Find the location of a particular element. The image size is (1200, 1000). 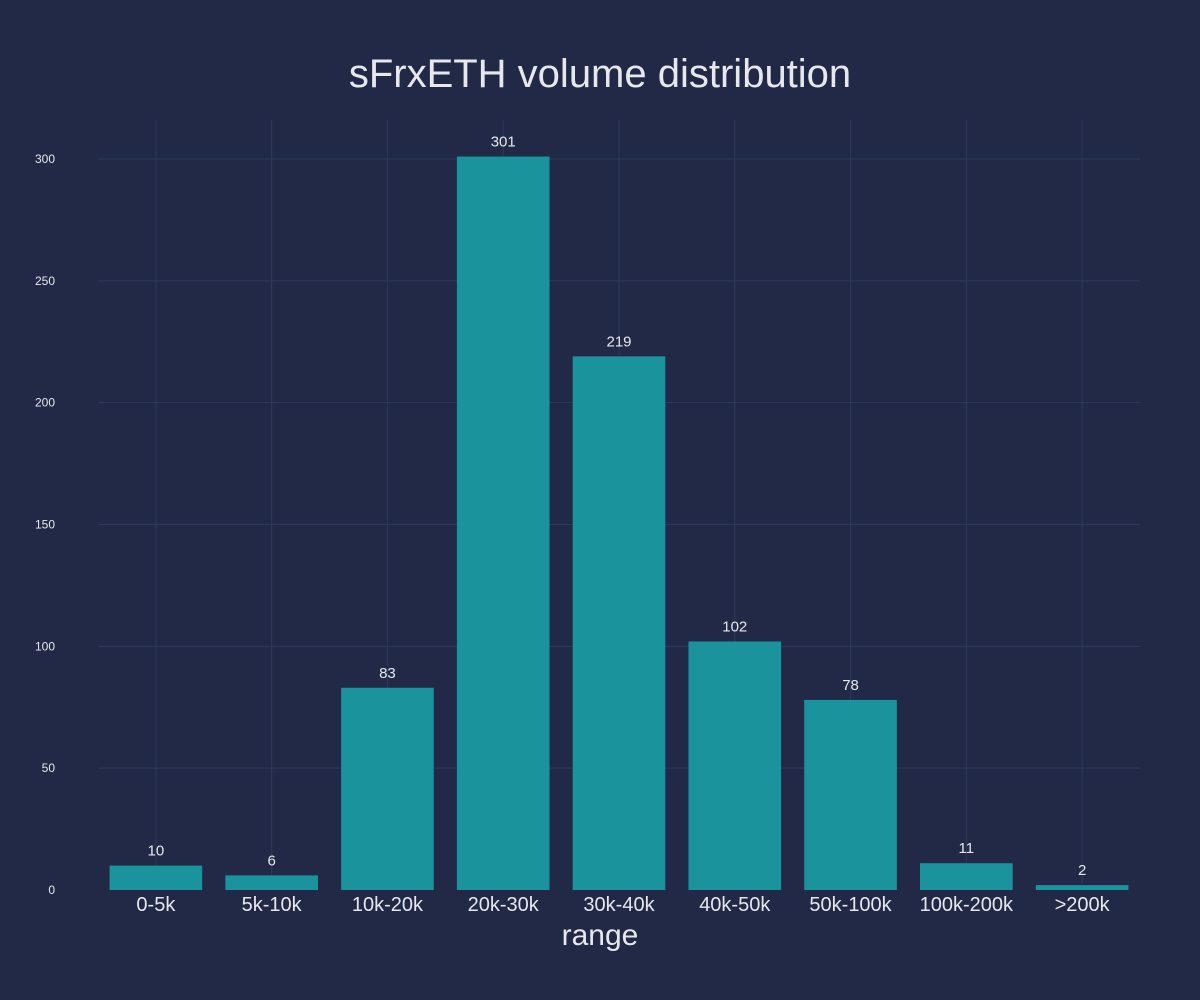

y-axis-ticks: 0 50 100 150 200 250 300 is located at coordinates (45, 524).